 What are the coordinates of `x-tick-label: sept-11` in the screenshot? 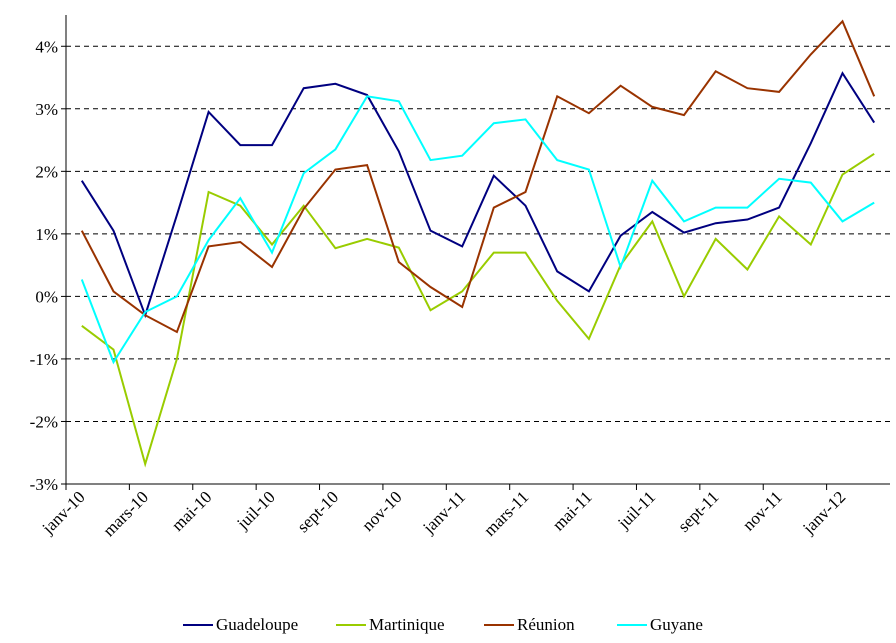 It's located at (698, 511).